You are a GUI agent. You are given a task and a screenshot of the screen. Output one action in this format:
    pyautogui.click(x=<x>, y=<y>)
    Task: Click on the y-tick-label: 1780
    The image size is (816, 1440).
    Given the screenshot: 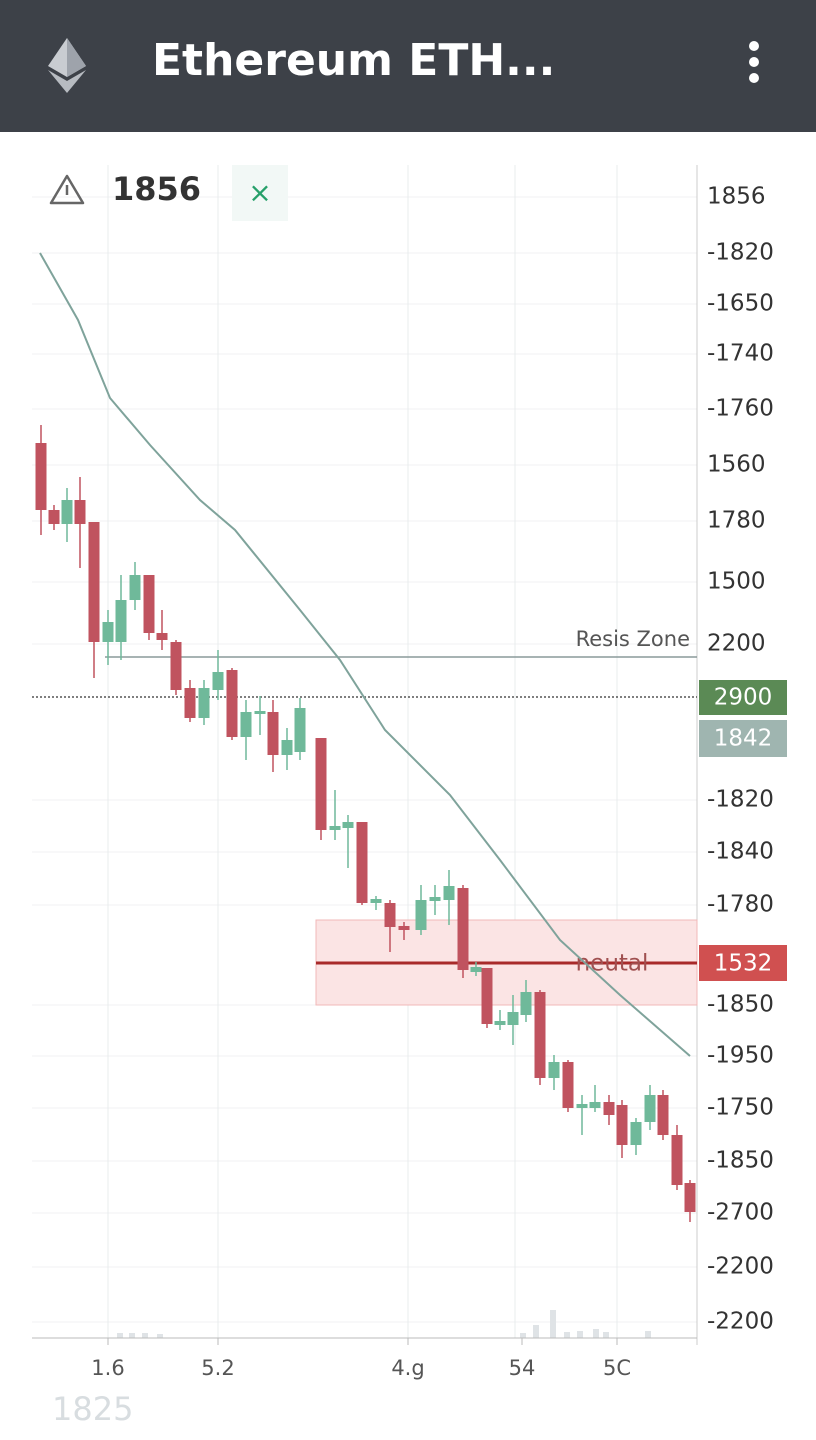 What is the action you would take?
    pyautogui.click(x=736, y=521)
    